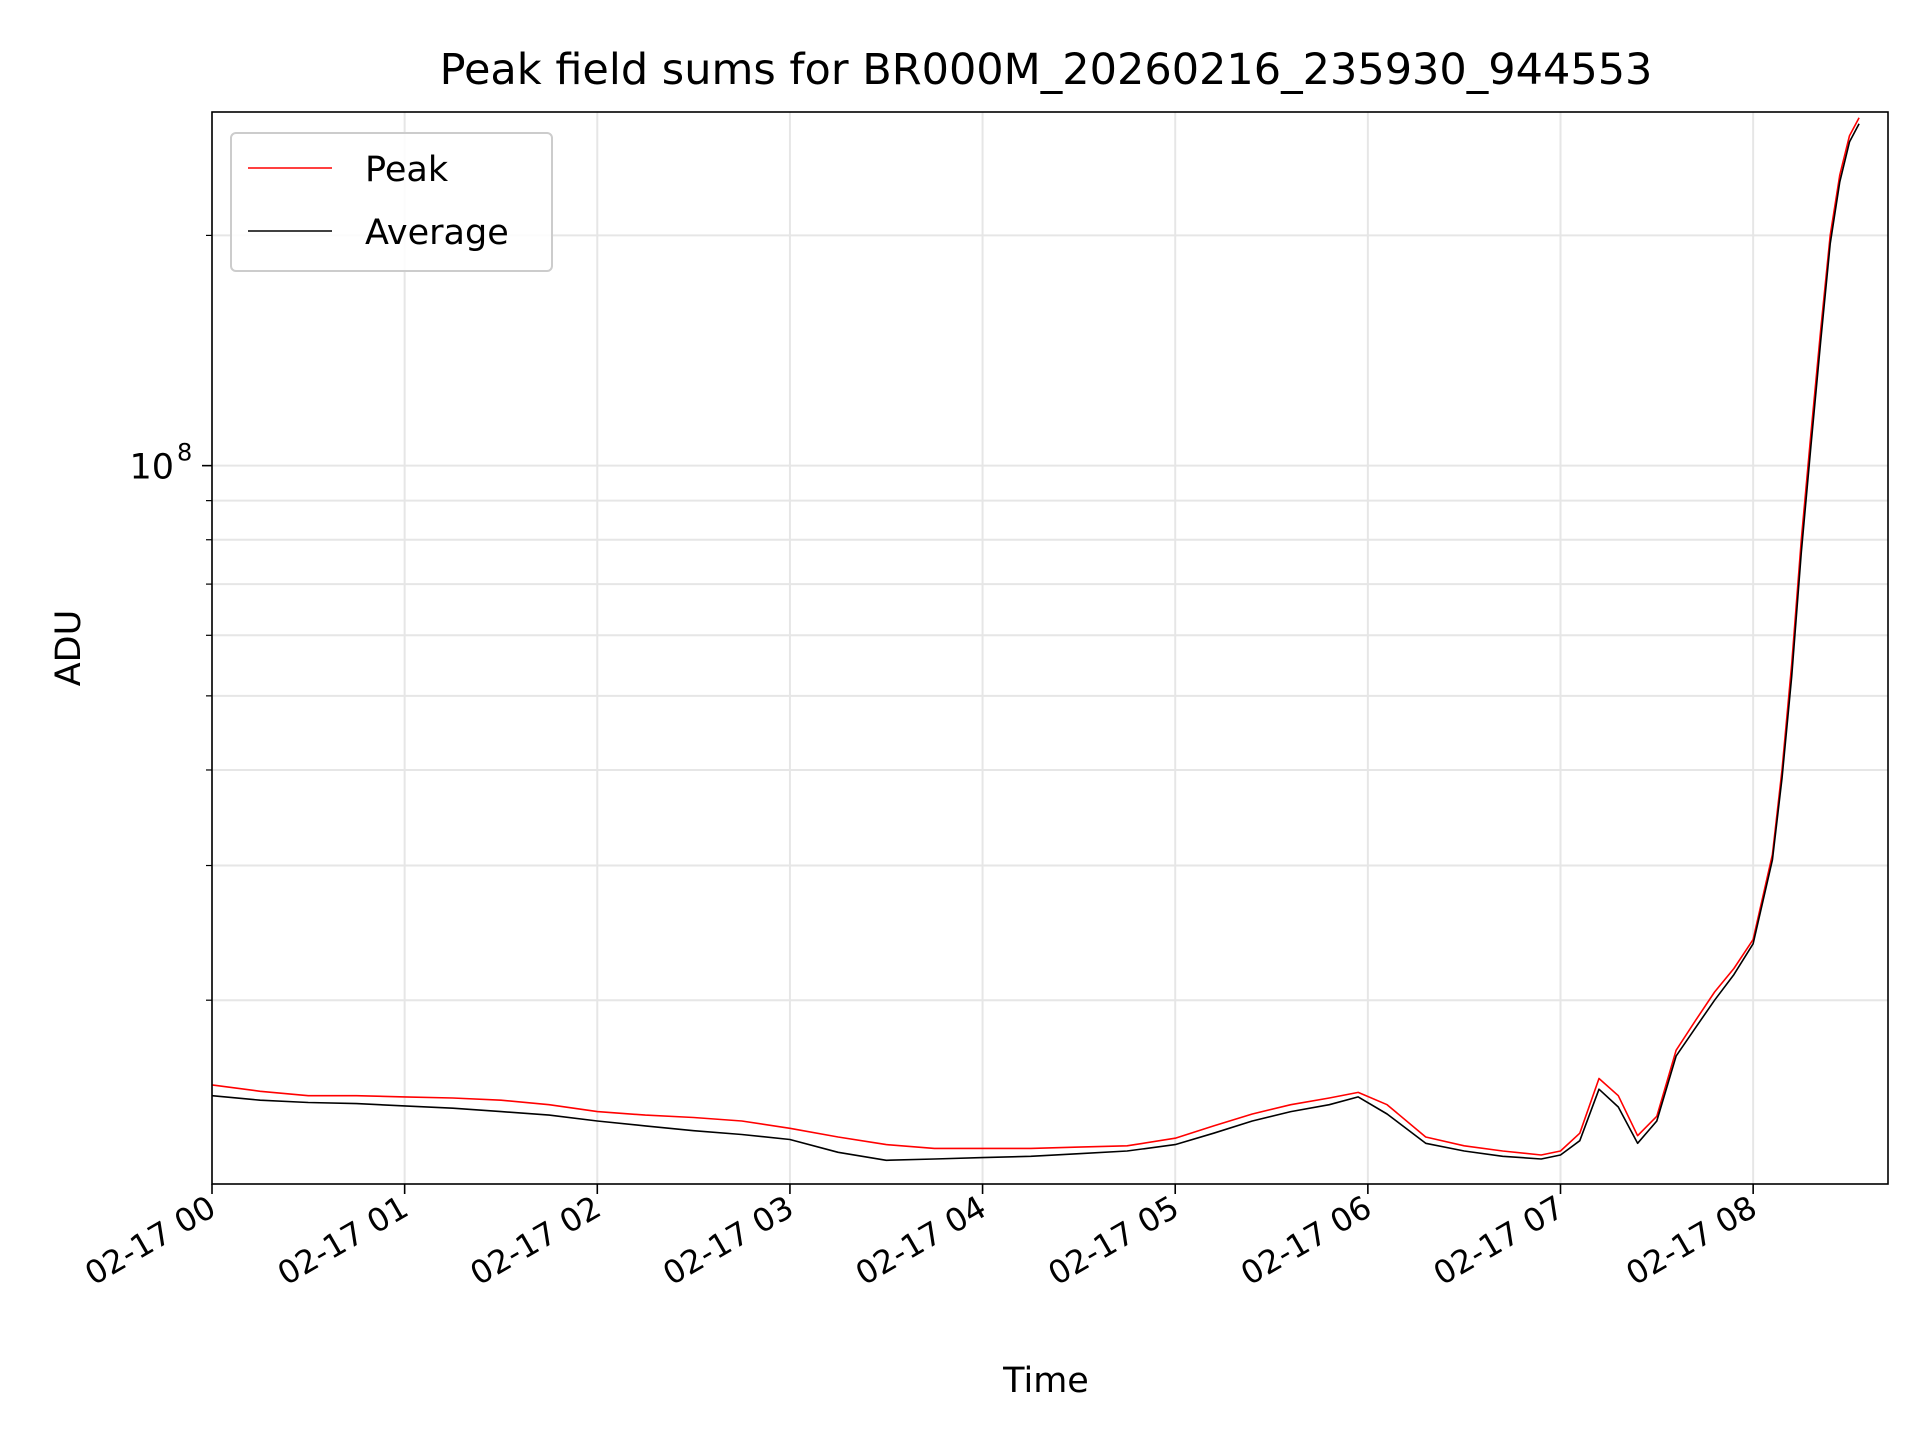 The height and width of the screenshot is (1440, 1920). Describe the element at coordinates (1045, 1381) in the screenshot. I see `x-axis-label: Time` at that location.